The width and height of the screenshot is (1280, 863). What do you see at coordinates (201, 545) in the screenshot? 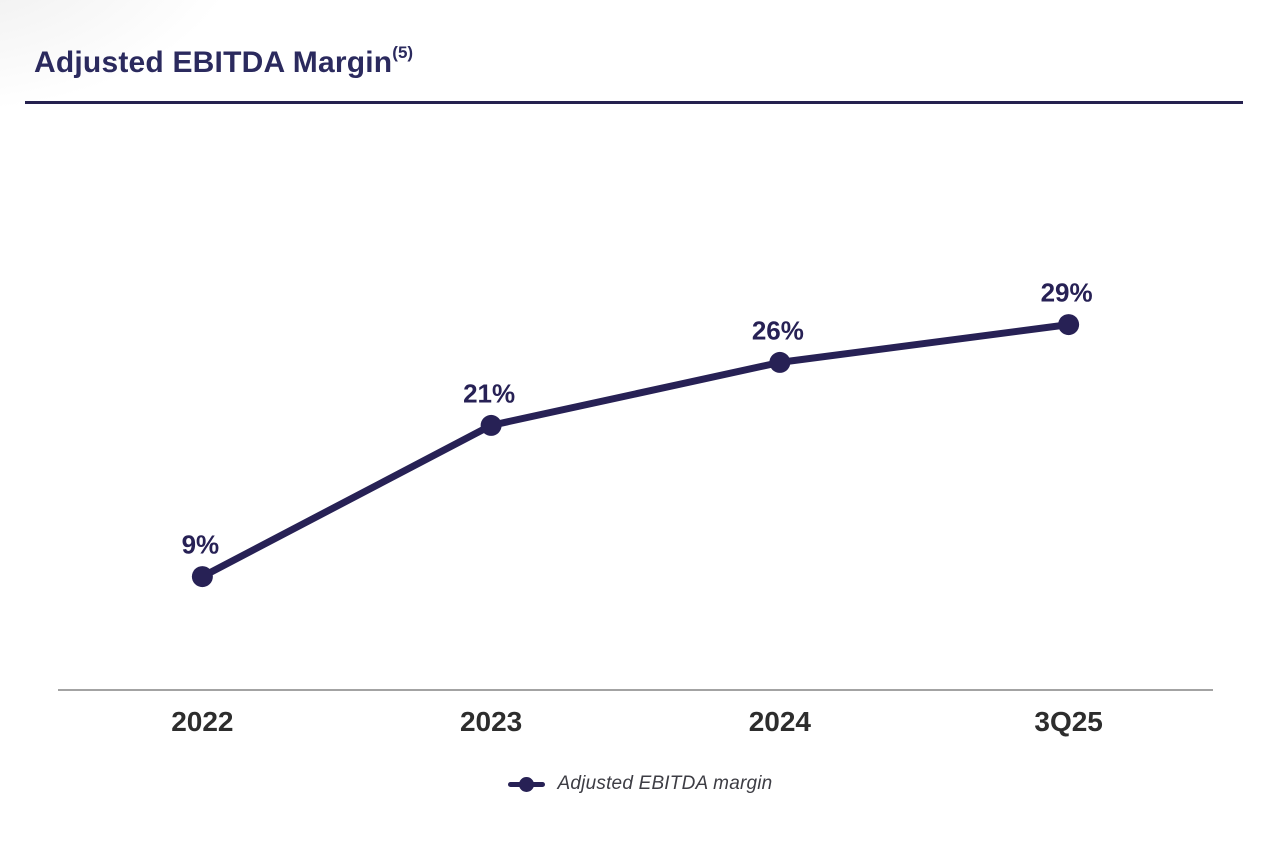
I see `data-label: 9%` at bounding box center [201, 545].